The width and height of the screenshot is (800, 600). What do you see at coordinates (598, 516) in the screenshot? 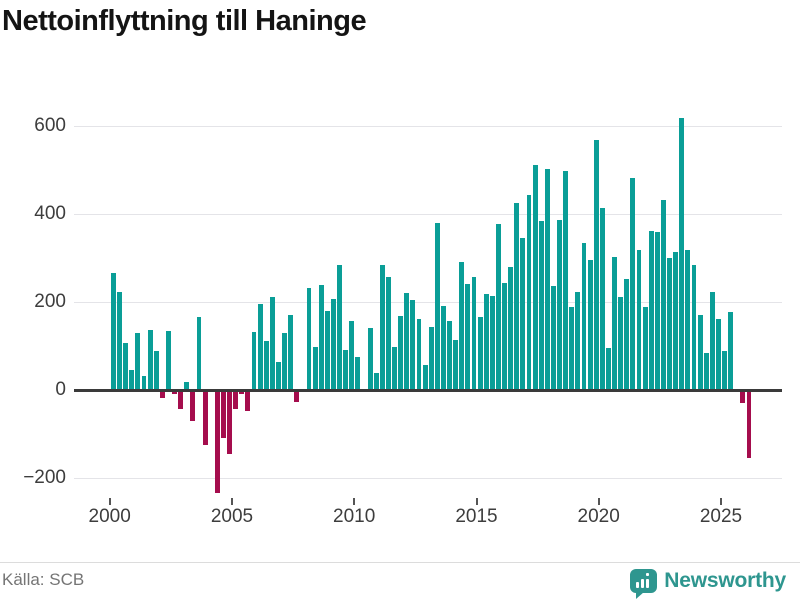
I see `x-axis-label: 2020` at bounding box center [598, 516].